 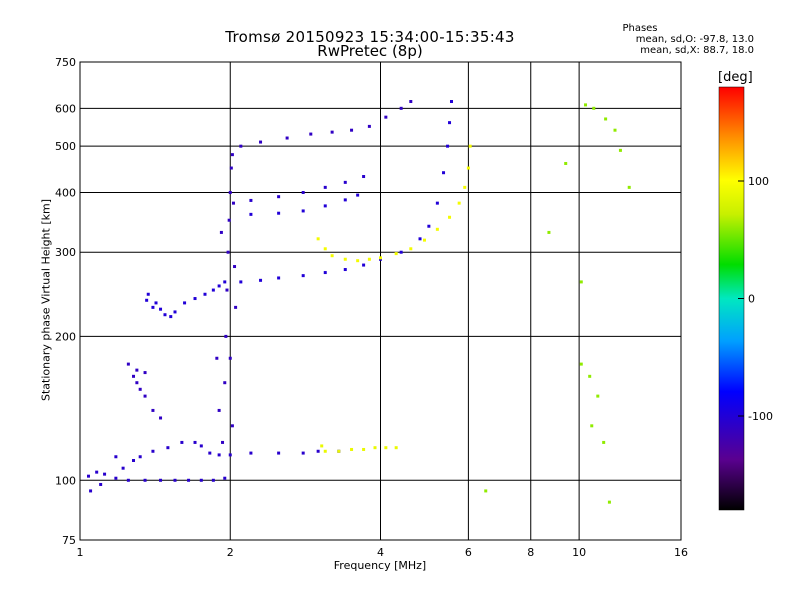 I want to click on x-tick-label: 6, so click(x=468, y=552).